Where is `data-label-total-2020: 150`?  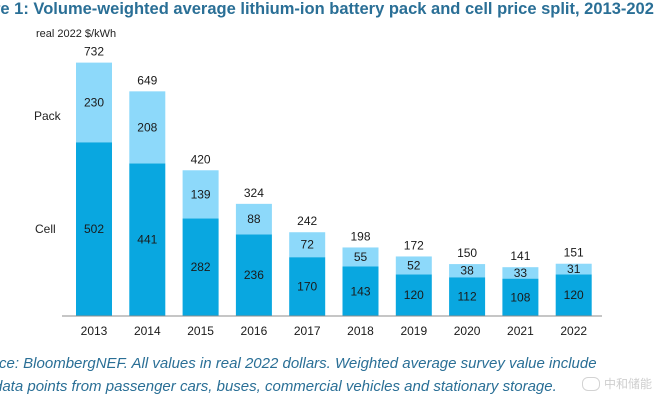
data-label-total-2020: 150 is located at coordinates (467, 253).